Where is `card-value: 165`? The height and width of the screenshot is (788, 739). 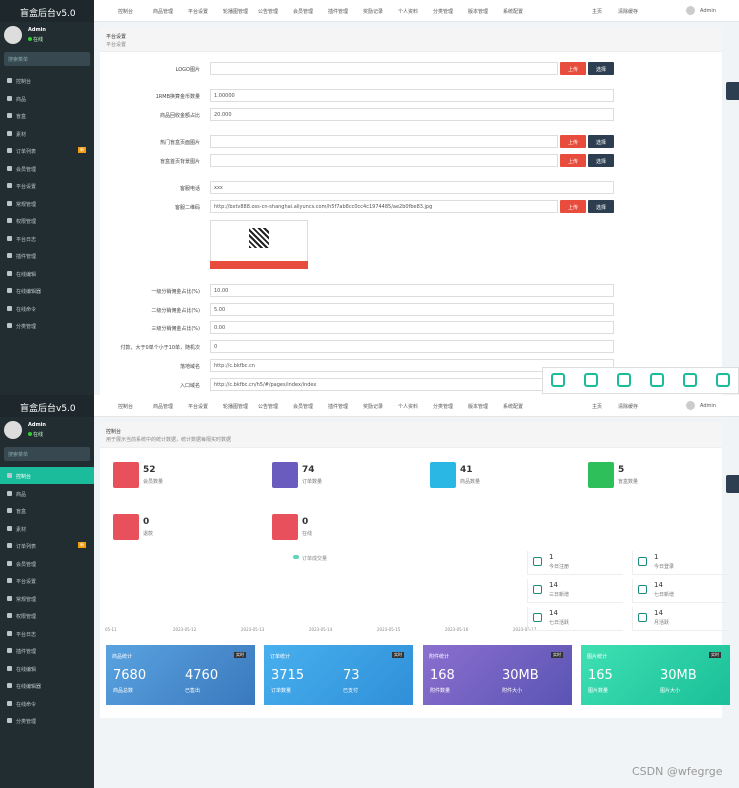 card-value: 165 is located at coordinates (600, 675).